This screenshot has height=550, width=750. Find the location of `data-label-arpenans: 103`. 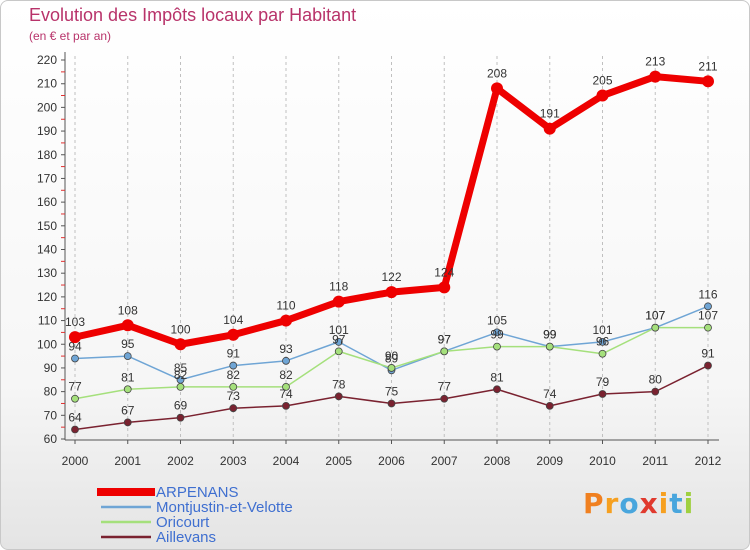

data-label-arpenans: 103 is located at coordinates (75, 322).